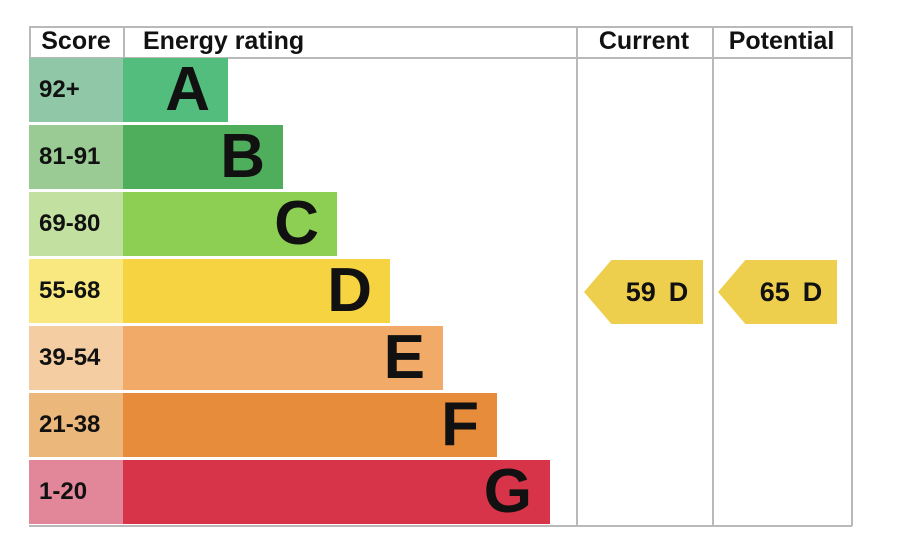  What do you see at coordinates (781, 41) in the screenshot?
I see `potential-column-header: Potential` at bounding box center [781, 41].